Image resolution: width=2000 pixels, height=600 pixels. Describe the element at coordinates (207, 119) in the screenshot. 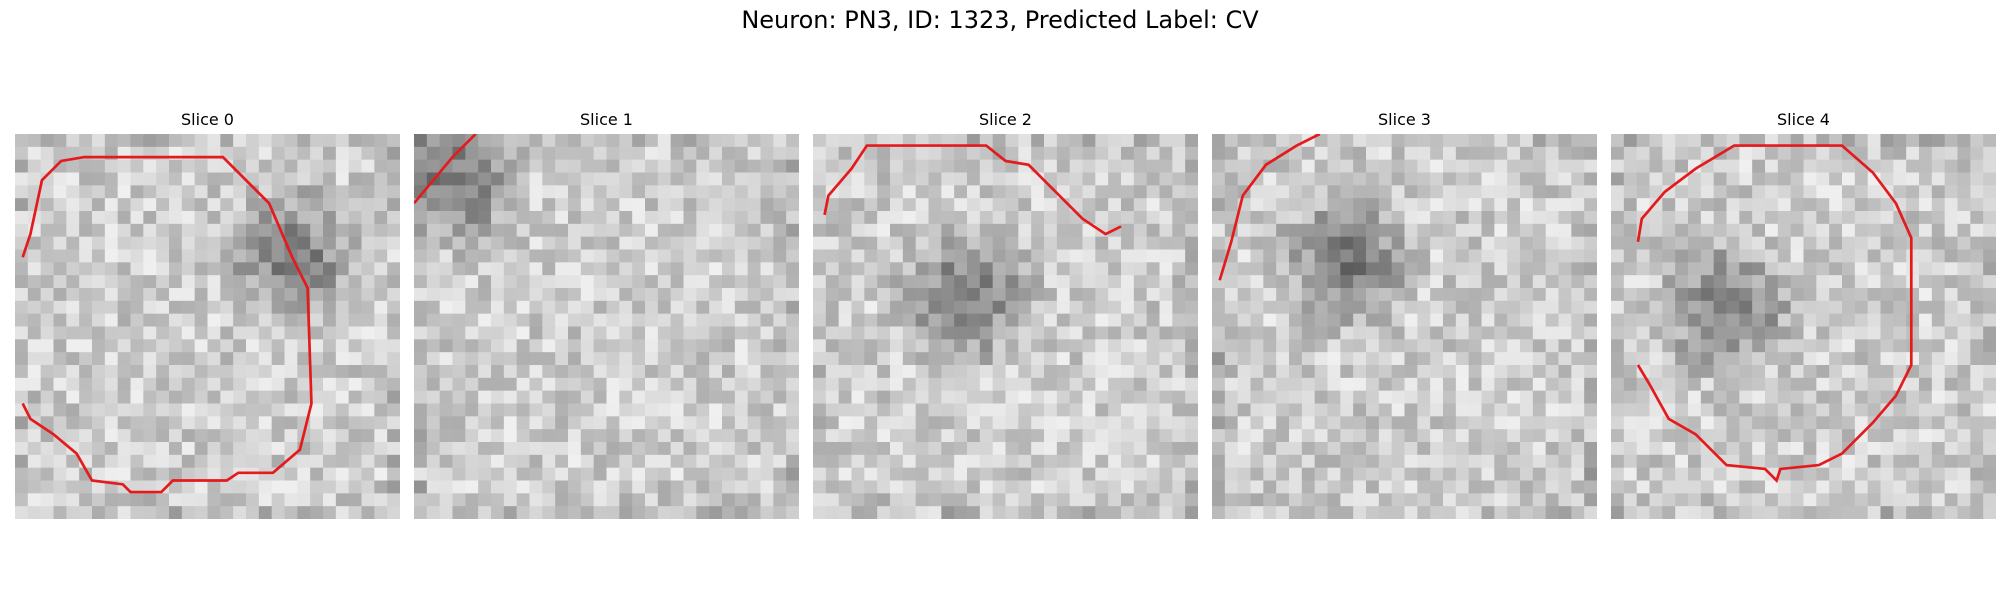

I see `panel-title: Slice 0` at that location.